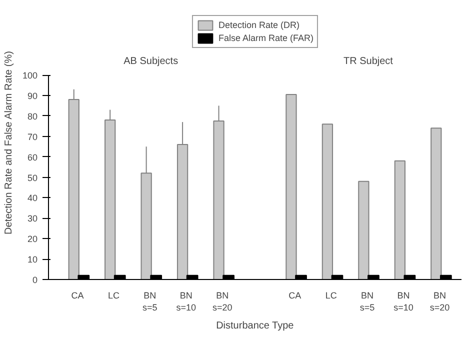  Describe the element at coordinates (32, 198) in the screenshot. I see `y-tick-label: 40` at that location.